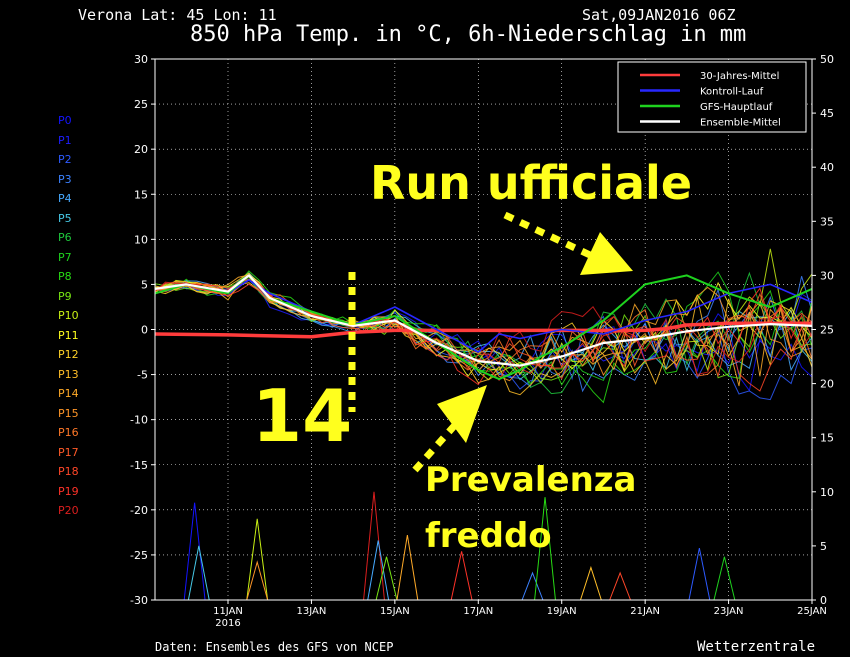  Describe the element at coordinates (756, 647) in the screenshot. I see `brand-label: Wetterzentrale` at that location.